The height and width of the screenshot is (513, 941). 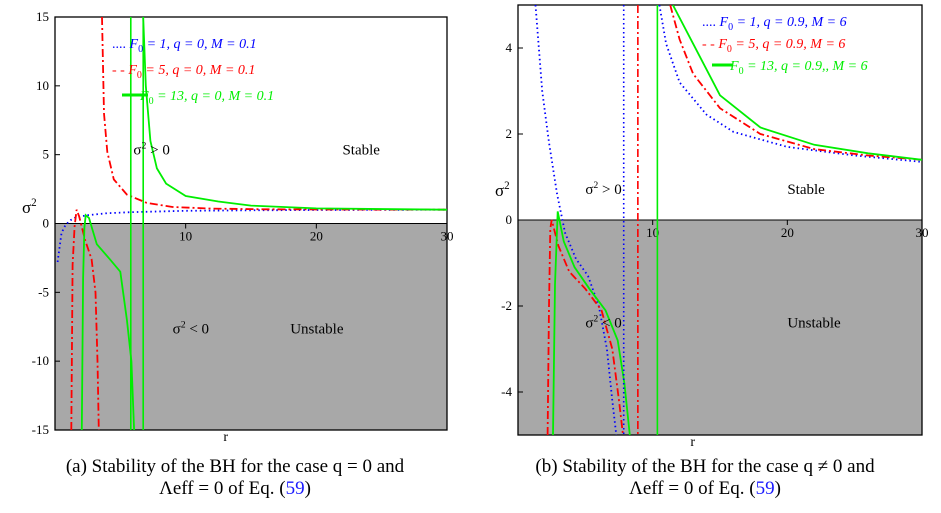 What do you see at coordinates (777, 488) in the screenshot?
I see `caption-b-close: )` at bounding box center [777, 488].